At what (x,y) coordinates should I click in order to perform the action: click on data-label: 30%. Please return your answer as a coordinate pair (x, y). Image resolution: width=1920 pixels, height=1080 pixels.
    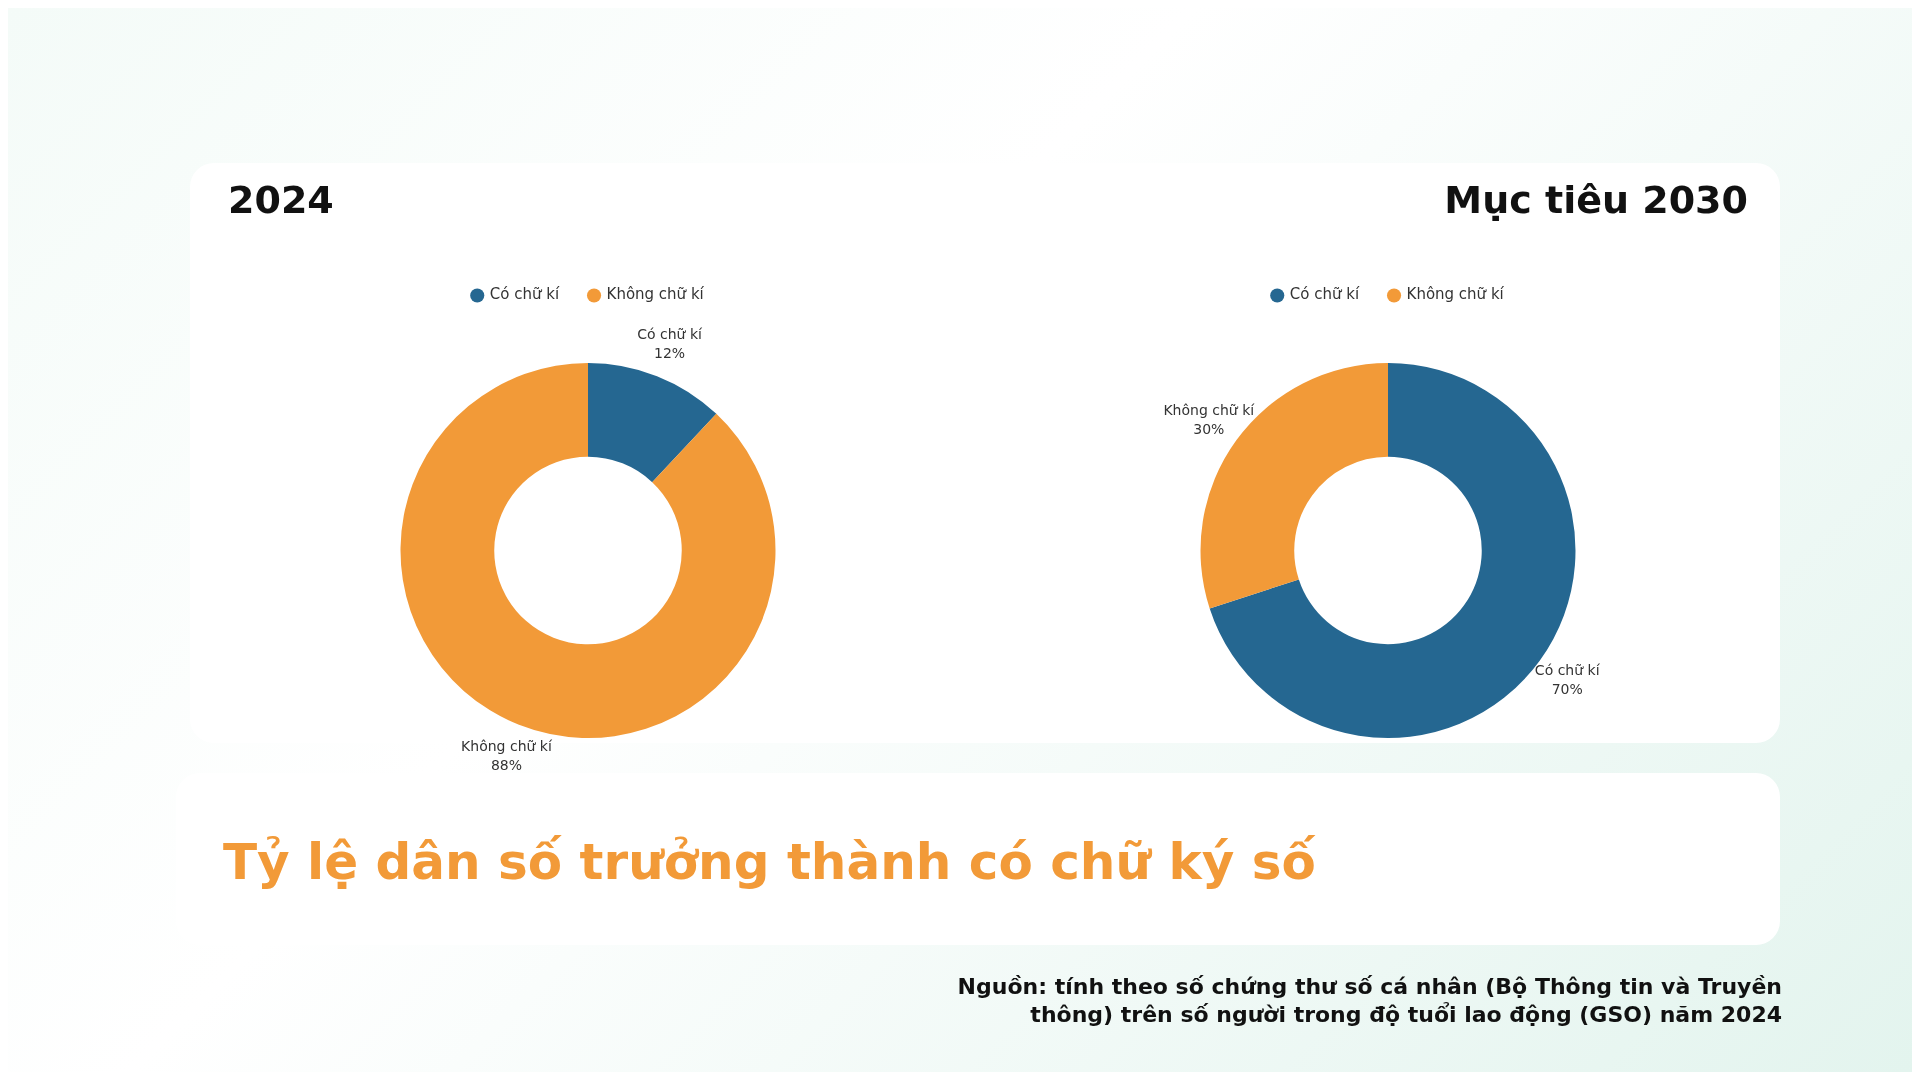
    Looking at the image, I should click on (1209, 428).